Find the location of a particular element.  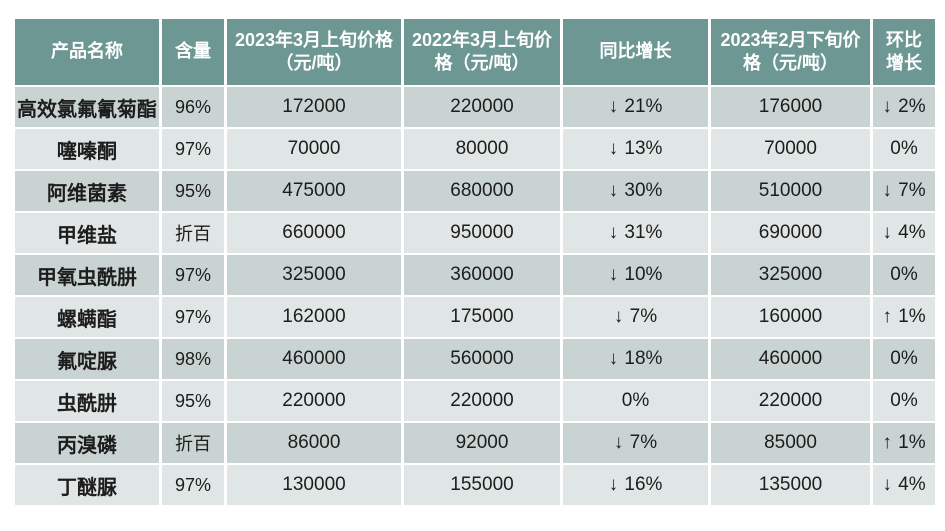

product-name-cell: 虫酰肼 is located at coordinates (87, 401).